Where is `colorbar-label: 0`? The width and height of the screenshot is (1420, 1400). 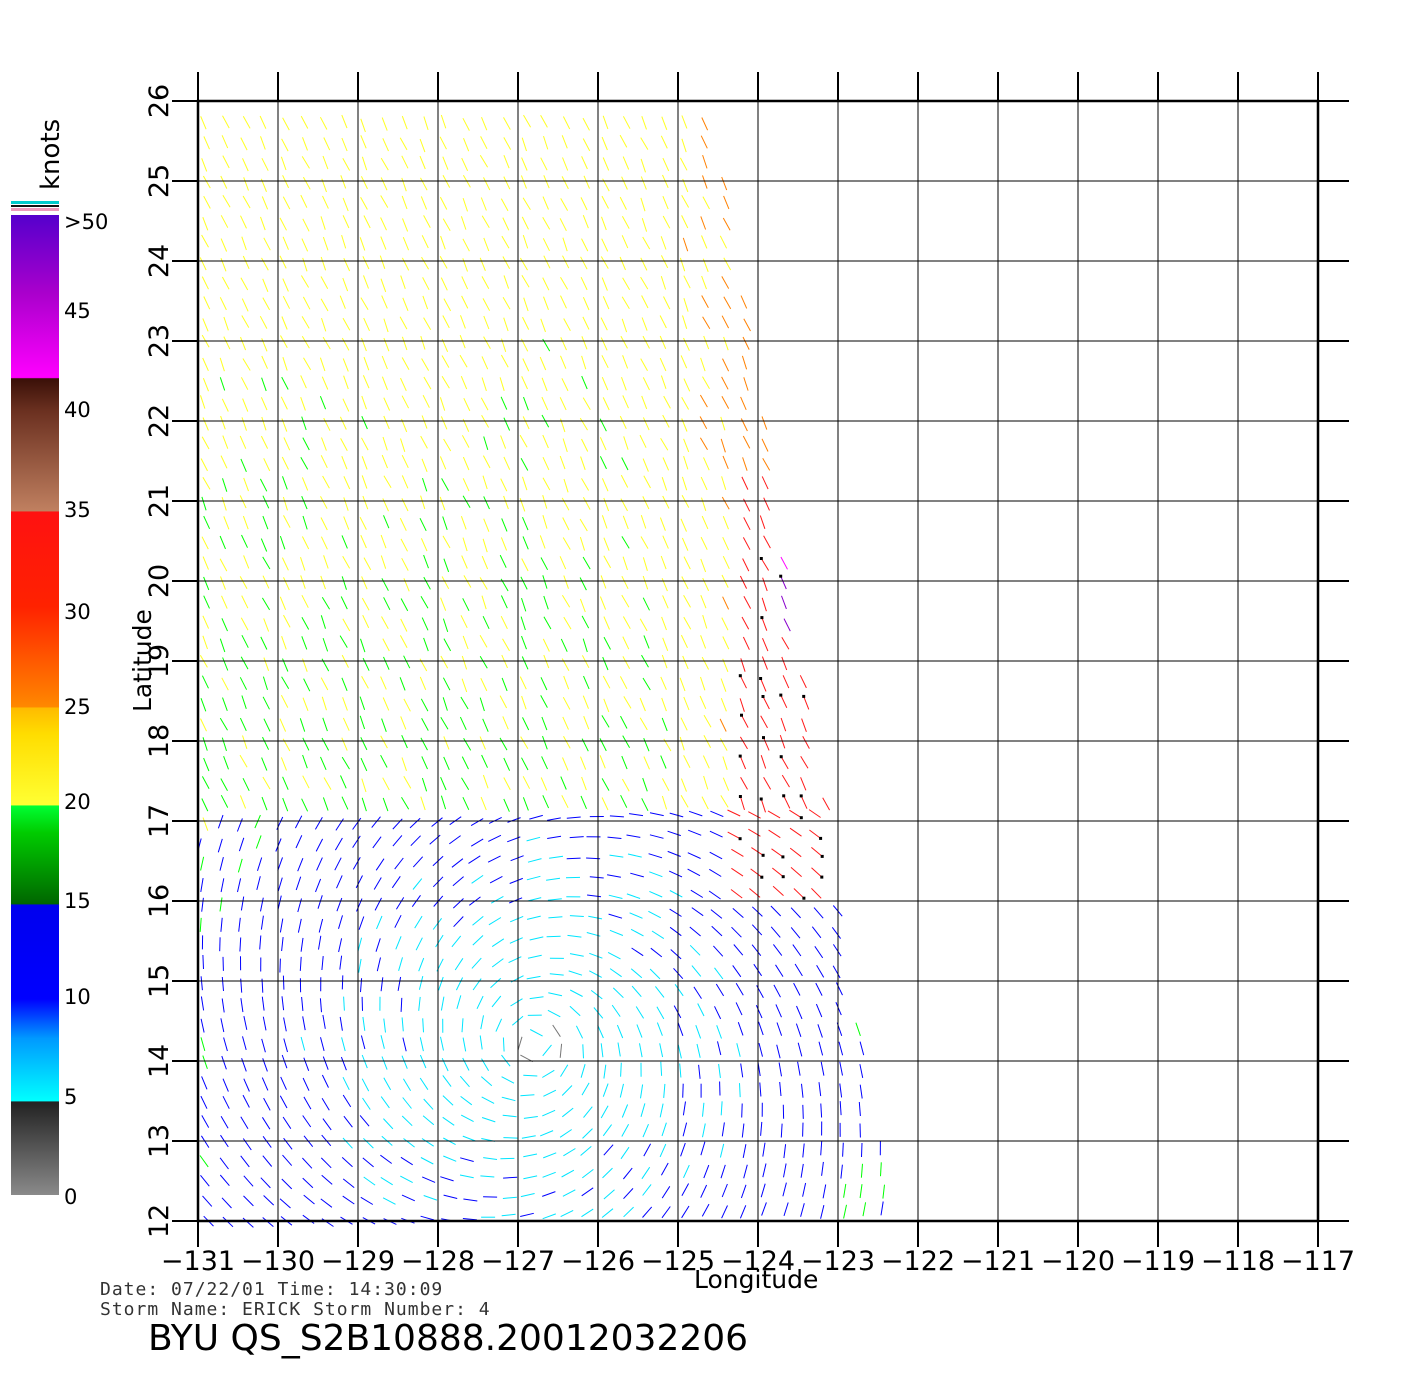
colorbar-label: 0 is located at coordinates (70, 1197).